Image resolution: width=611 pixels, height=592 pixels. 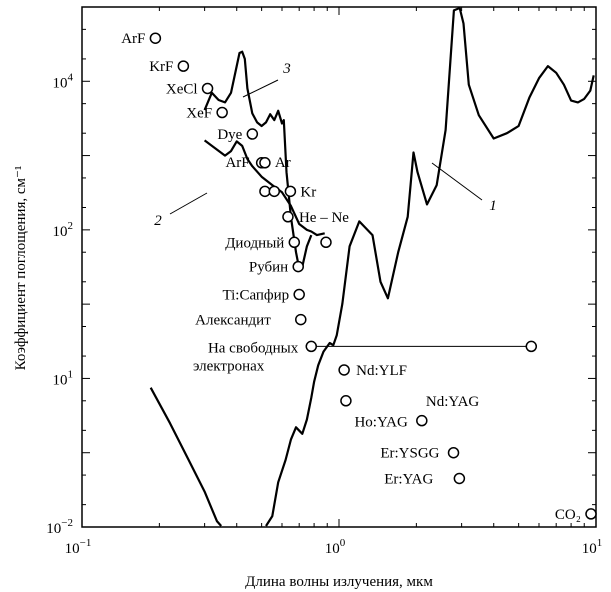 I want to click on x-tick-label: 10⁰, so click(x=335, y=547).